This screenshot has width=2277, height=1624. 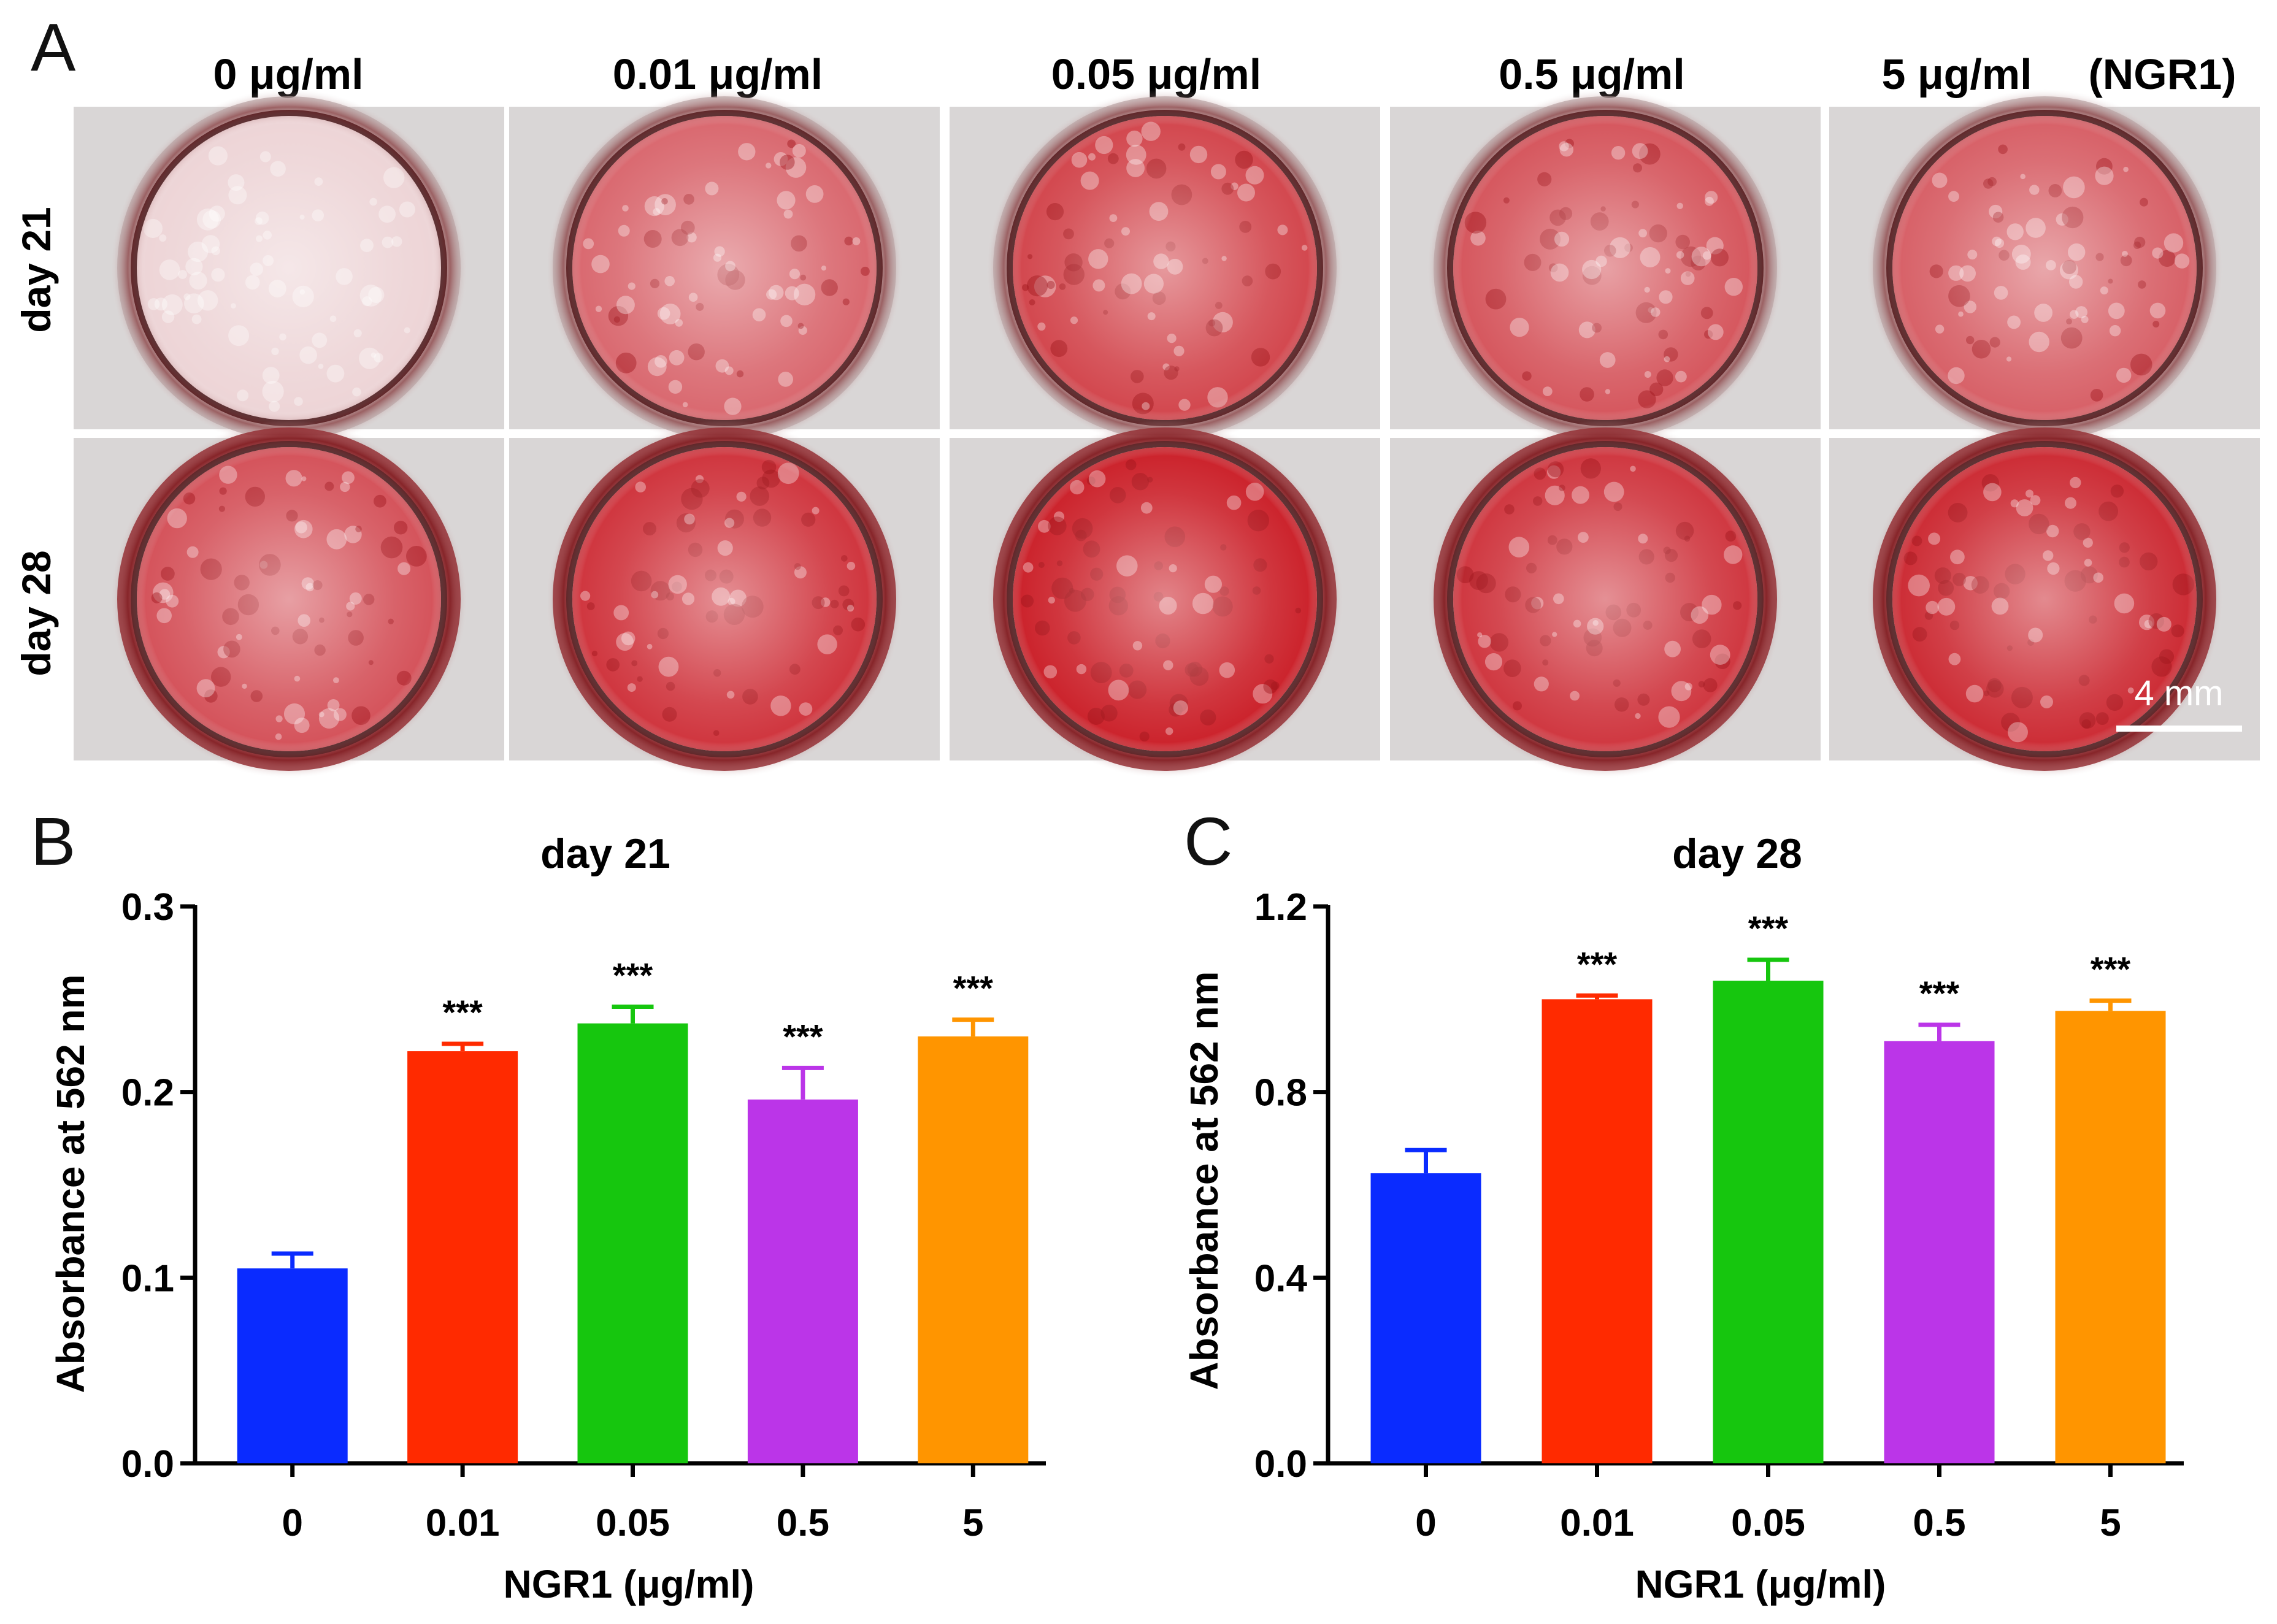 What do you see at coordinates (1957, 74) in the screenshot?
I see `concentration-header: 5 μg/ml` at bounding box center [1957, 74].